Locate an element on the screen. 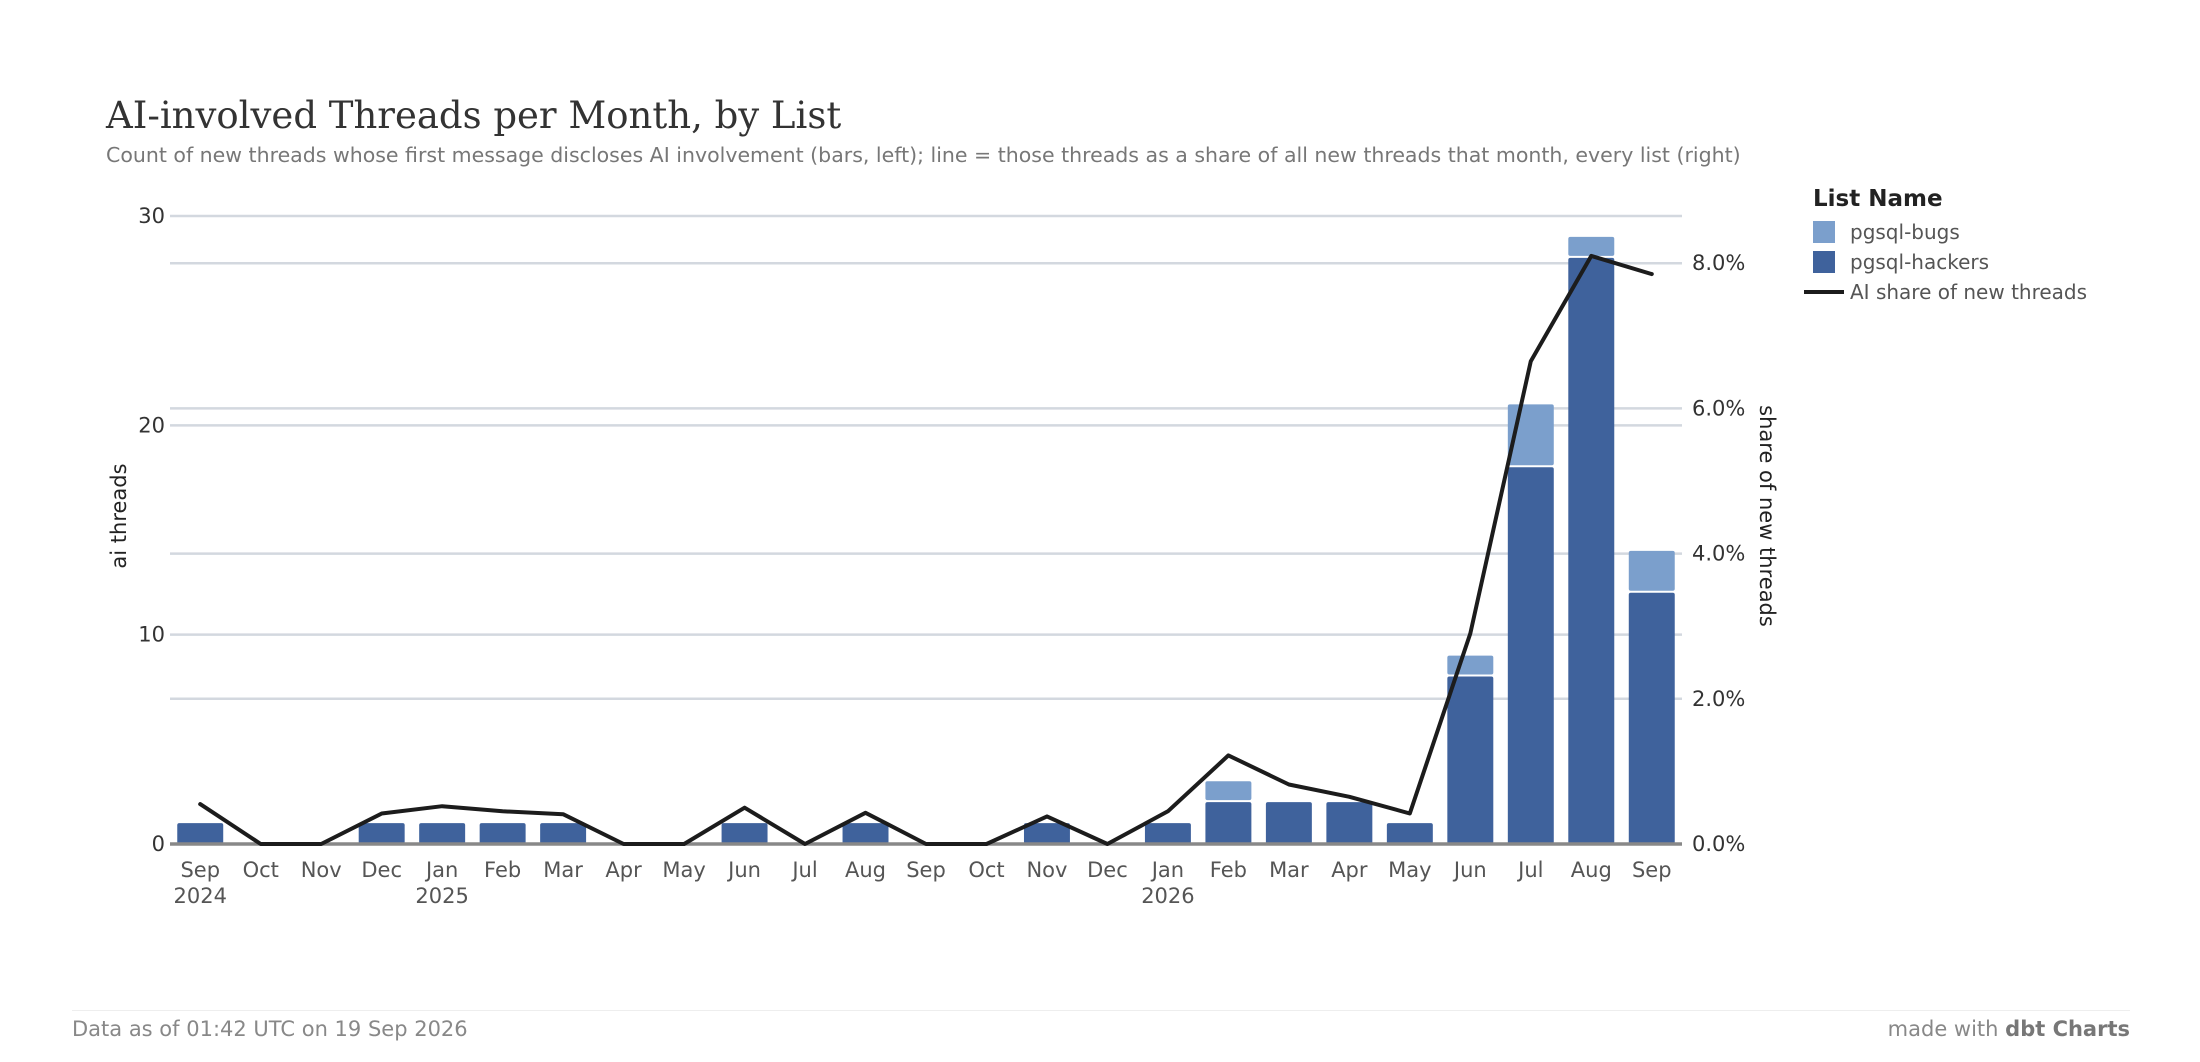  legend-label: pgsql-hackers is located at coordinates (1919, 262).